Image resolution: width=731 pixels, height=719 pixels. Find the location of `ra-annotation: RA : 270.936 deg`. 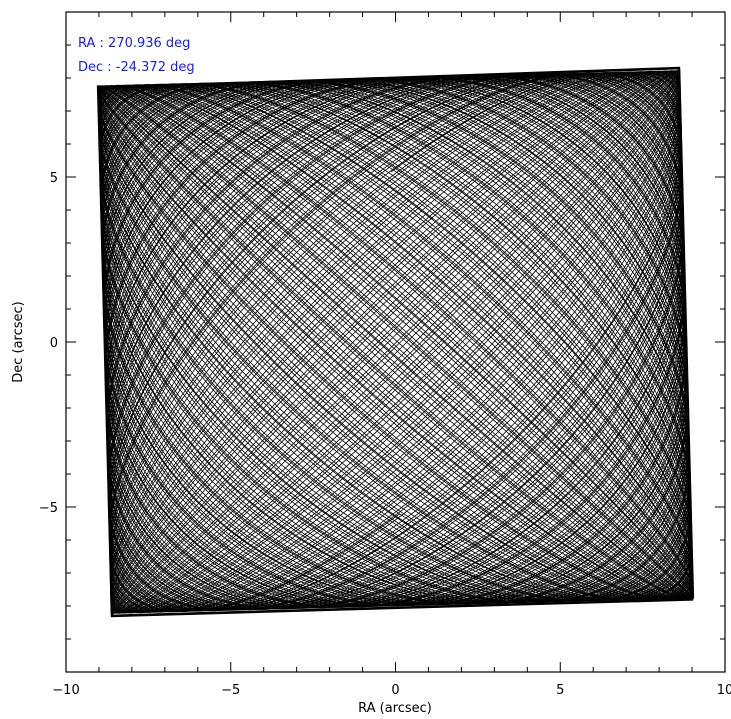

ra-annotation: RA : 270.936 deg is located at coordinates (134, 43).